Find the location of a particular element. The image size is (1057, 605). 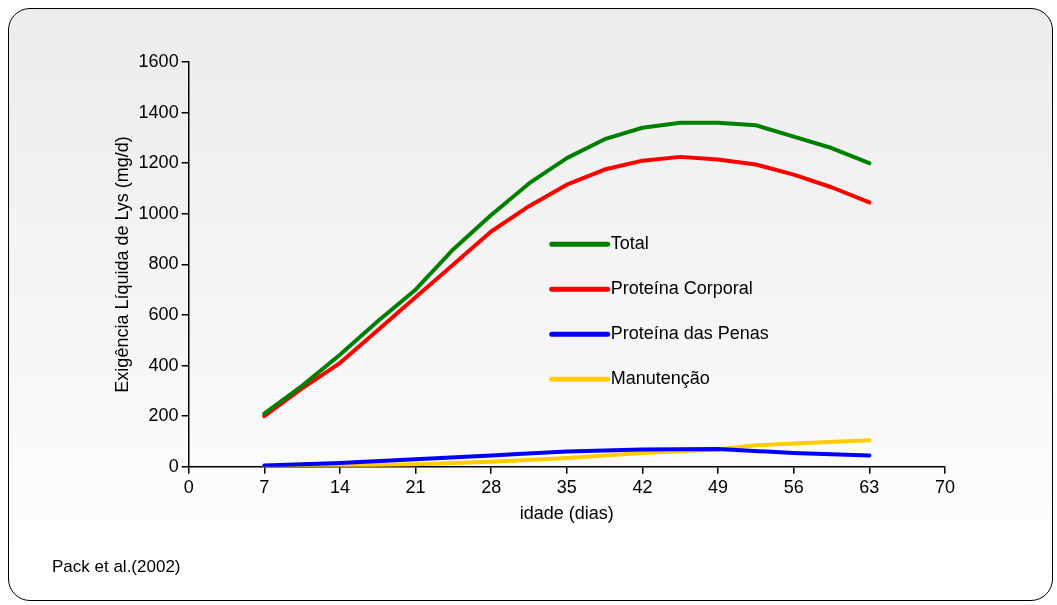

x-tick-label: 56 is located at coordinates (793, 486).